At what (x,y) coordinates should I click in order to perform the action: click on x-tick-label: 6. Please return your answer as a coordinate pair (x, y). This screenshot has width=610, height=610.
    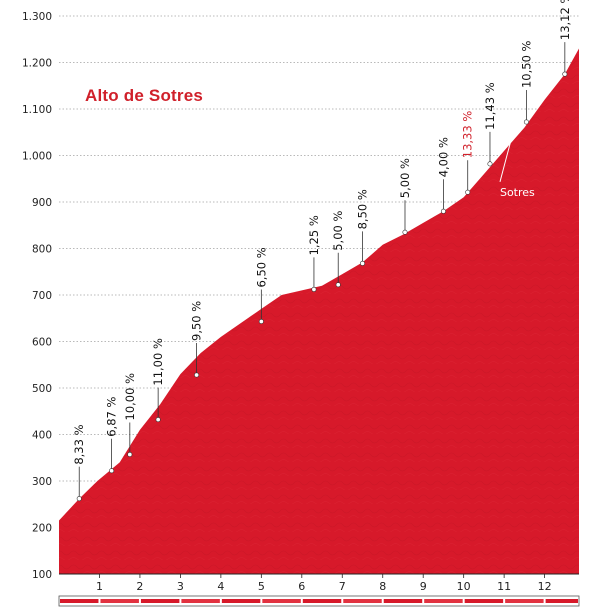
    Looking at the image, I should click on (301, 586).